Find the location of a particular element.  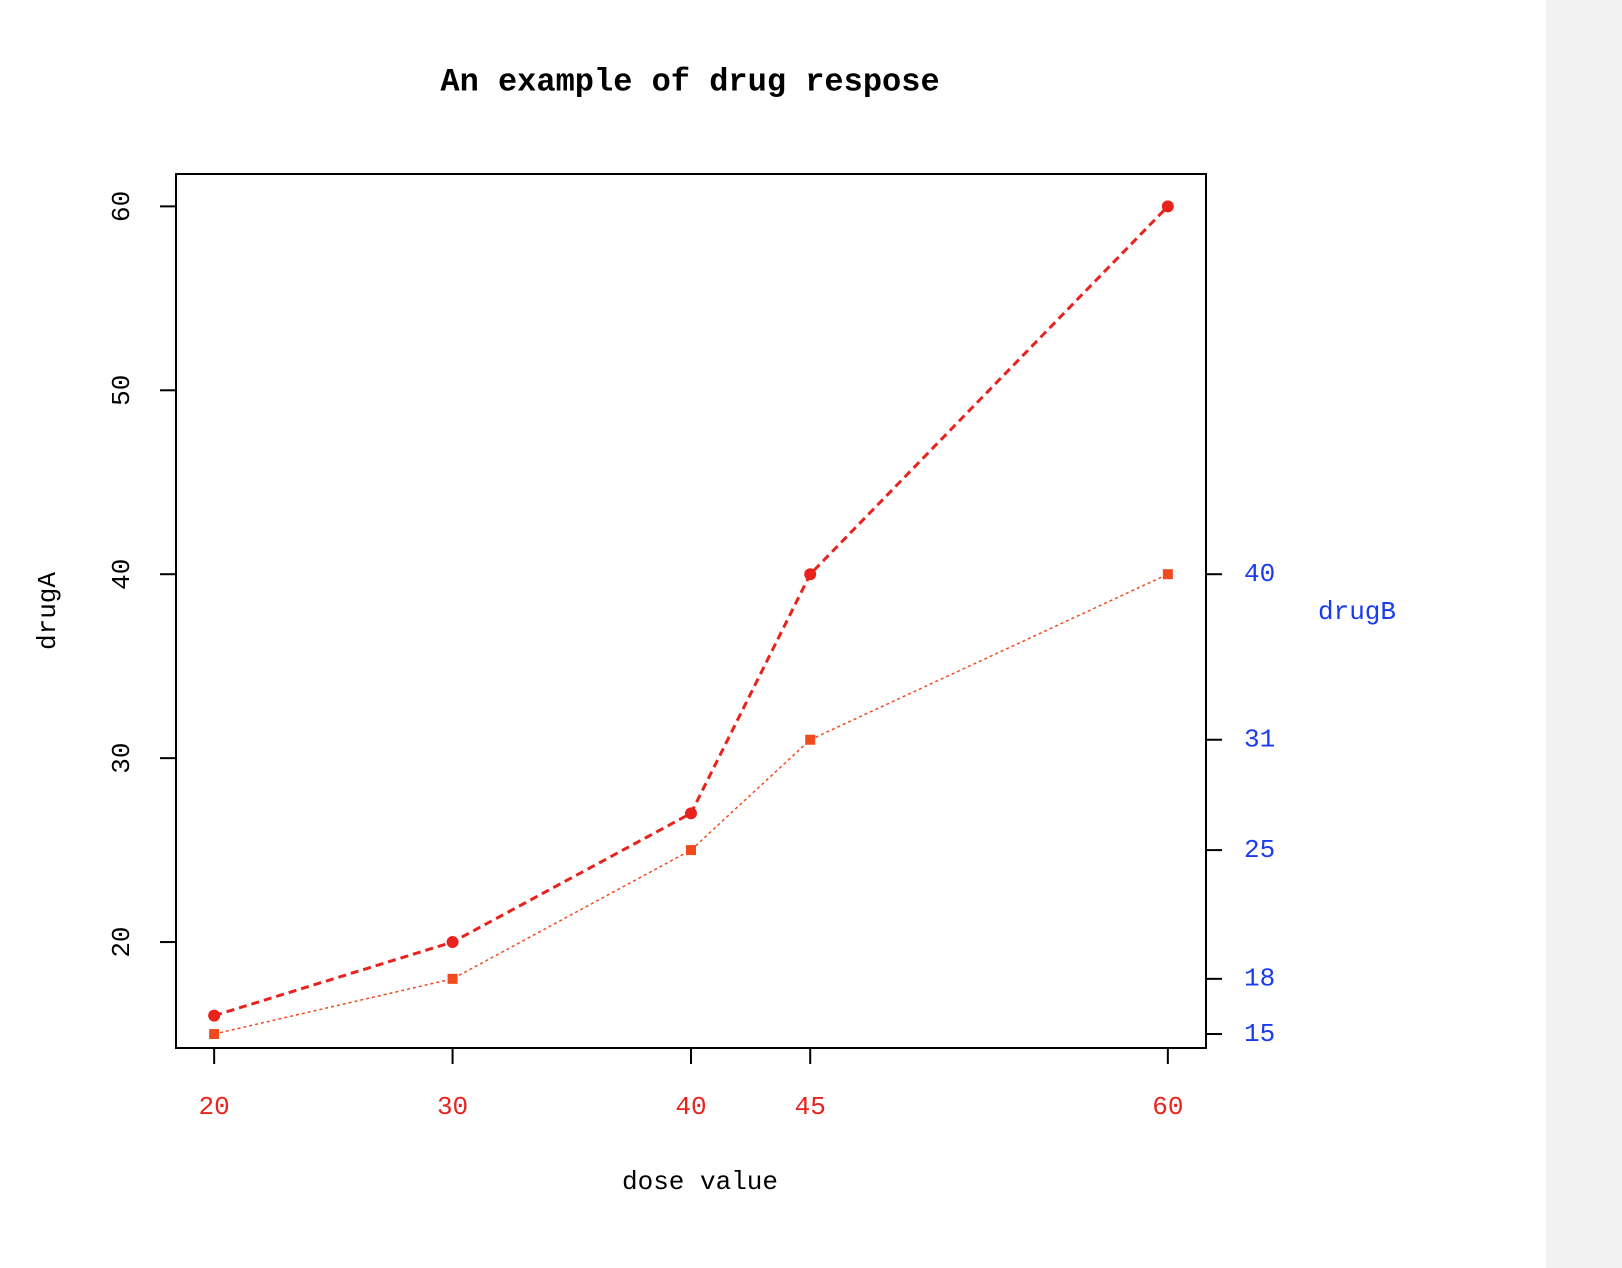

chart-title: An example of drug respose is located at coordinates (689, 81).